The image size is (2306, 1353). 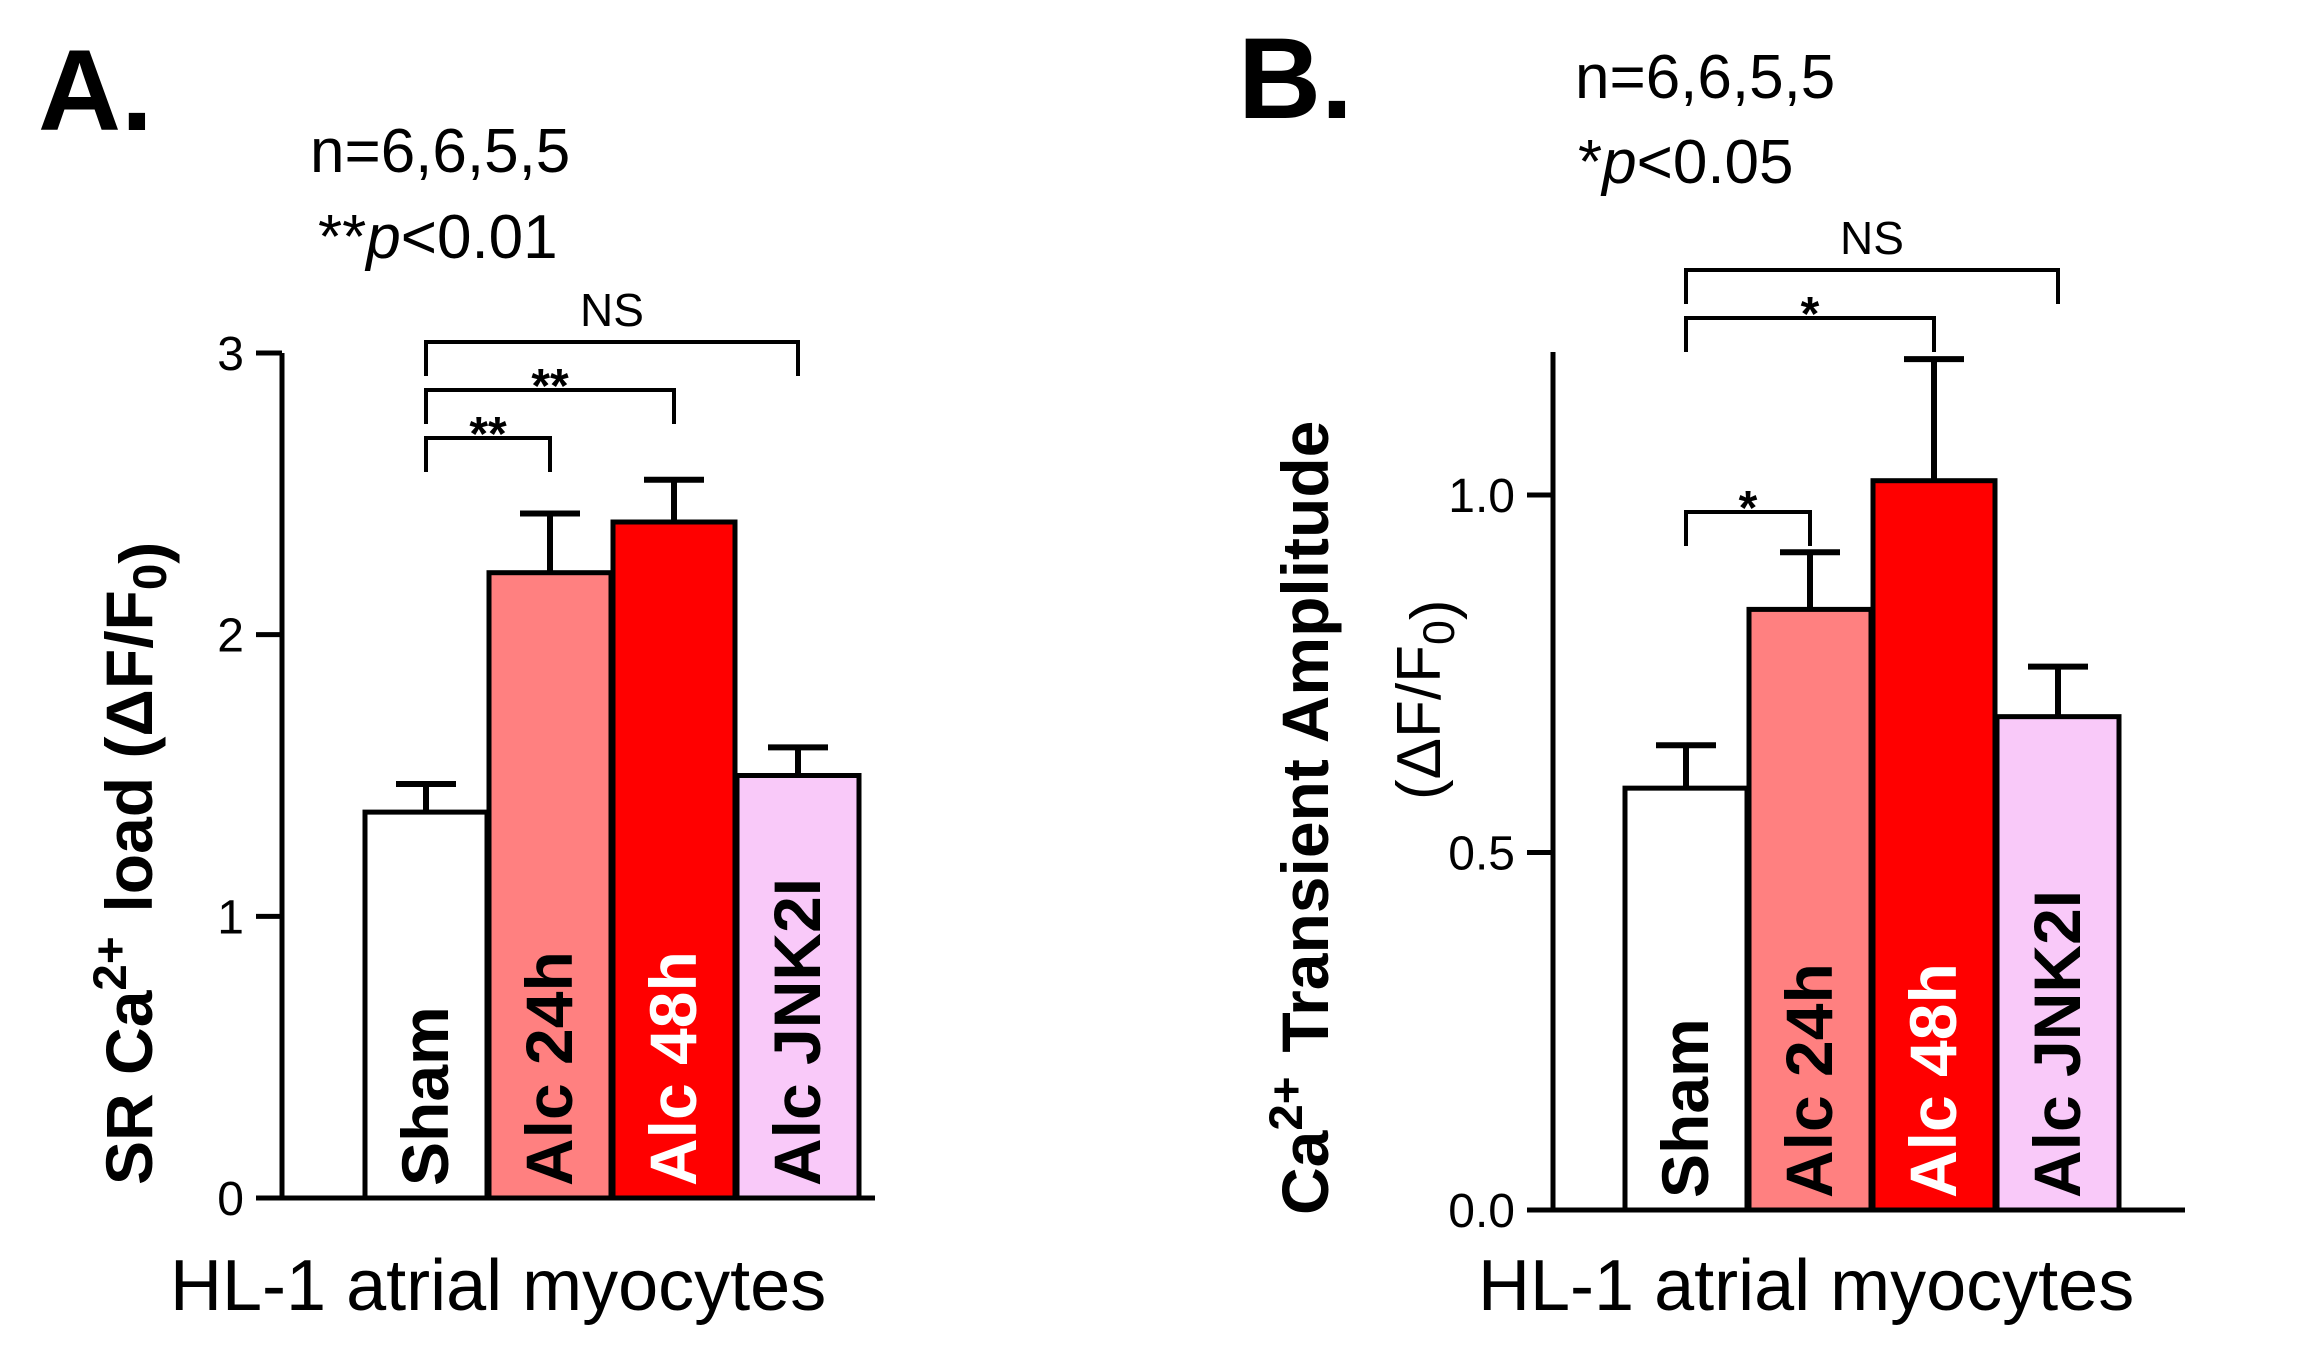 I want to click on panel-a-ylabel-text-1: load (ΔF/, so click(x=129, y=780).